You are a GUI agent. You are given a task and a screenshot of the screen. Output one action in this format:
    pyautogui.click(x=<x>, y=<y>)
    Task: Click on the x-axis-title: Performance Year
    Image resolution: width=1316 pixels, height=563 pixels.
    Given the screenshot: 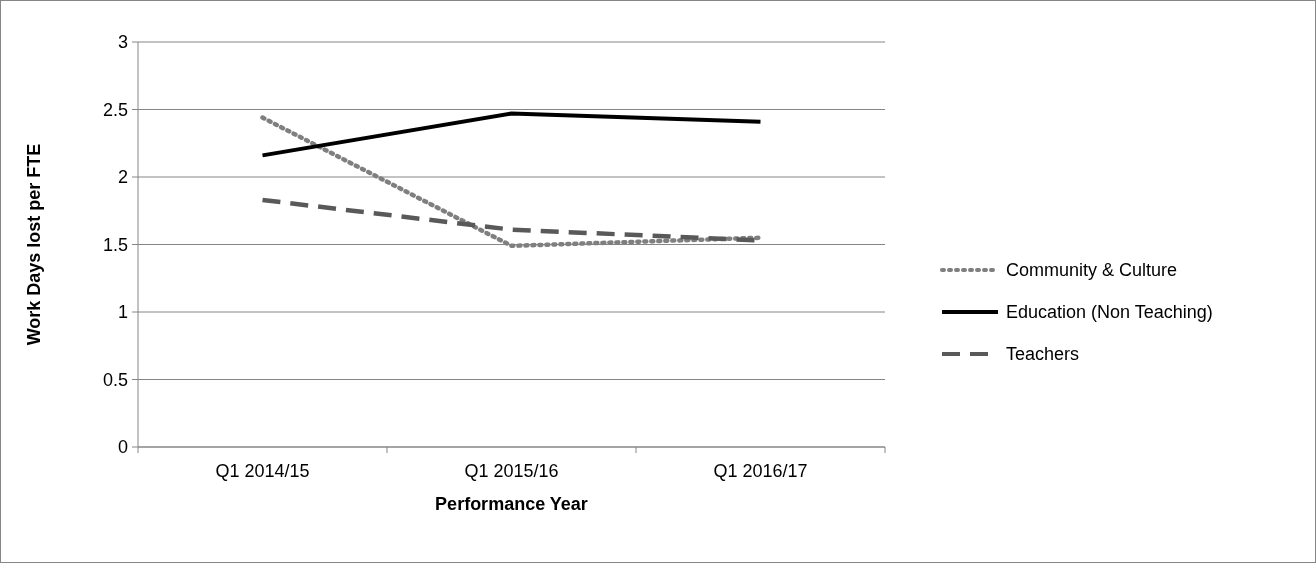 What is the action you would take?
    pyautogui.click(x=511, y=504)
    